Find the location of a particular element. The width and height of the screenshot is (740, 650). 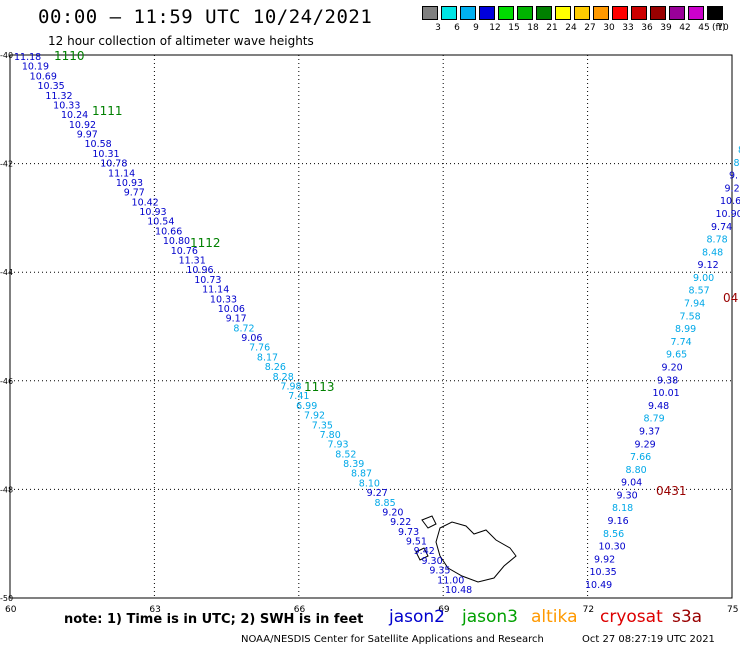

x-tick-label: 60 is located at coordinates (11, 610).